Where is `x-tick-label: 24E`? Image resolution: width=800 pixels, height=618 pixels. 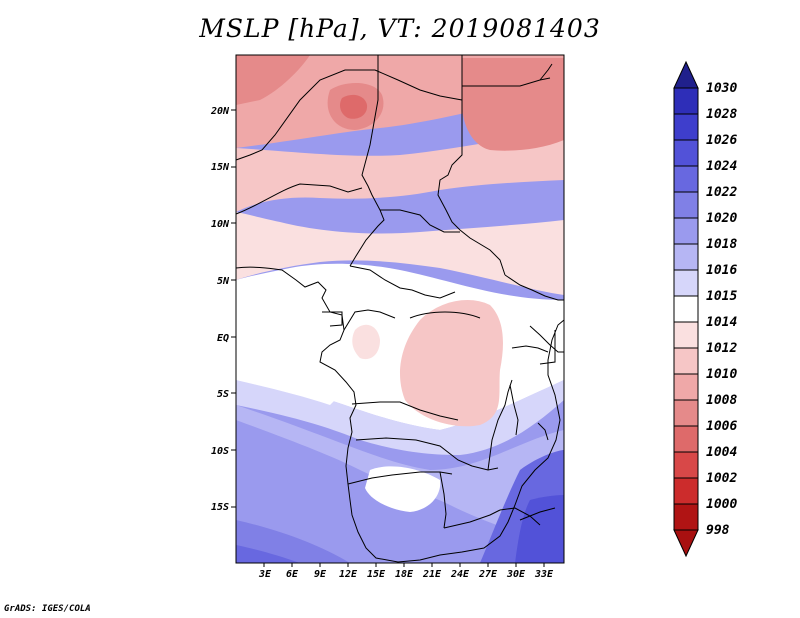
x-tick-label: 24E is located at coordinates (460, 574).